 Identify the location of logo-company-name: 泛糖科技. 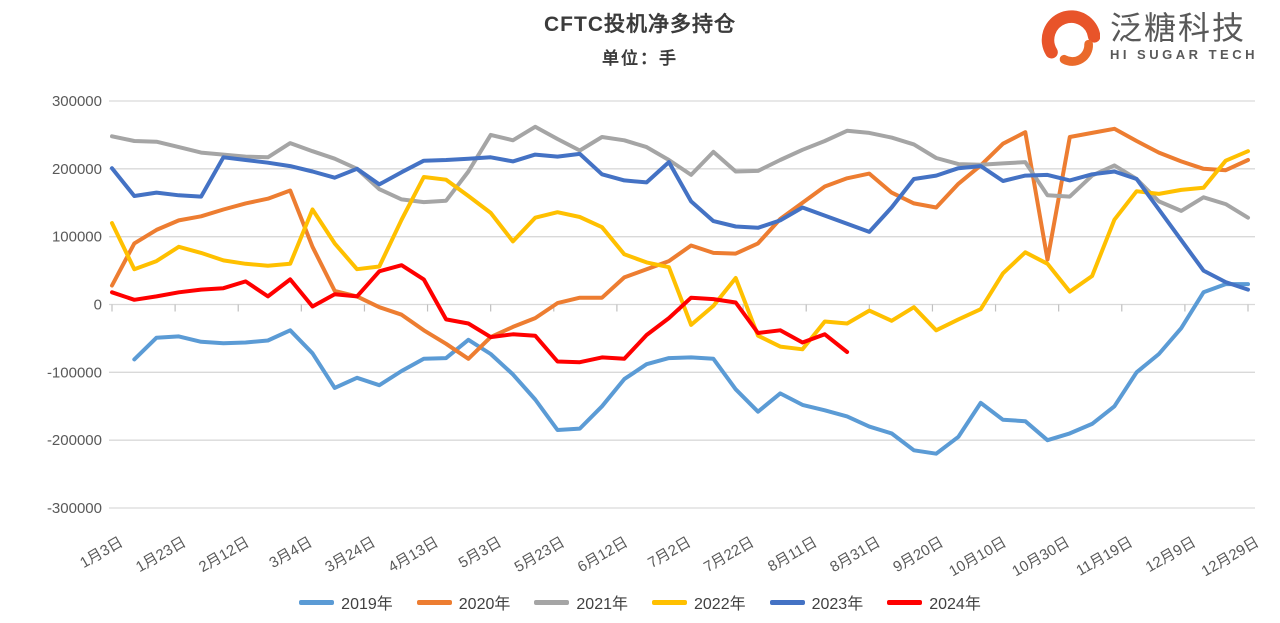
(1177, 27).